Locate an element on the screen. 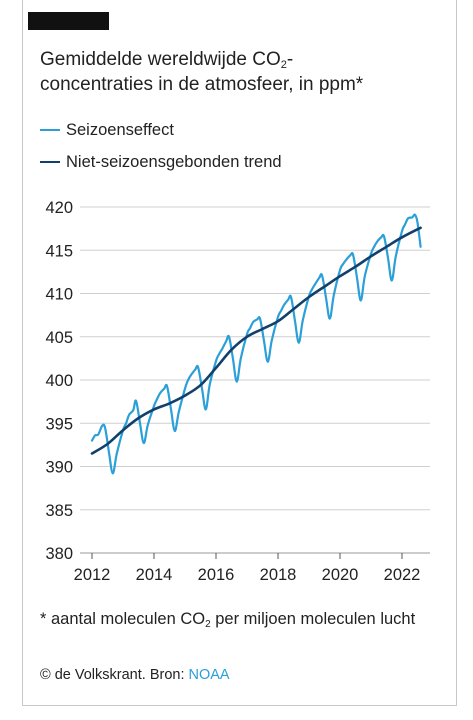 This screenshot has height=720, width=473. legend-label-seasonal: Seizoenseffect is located at coordinates (120, 129).